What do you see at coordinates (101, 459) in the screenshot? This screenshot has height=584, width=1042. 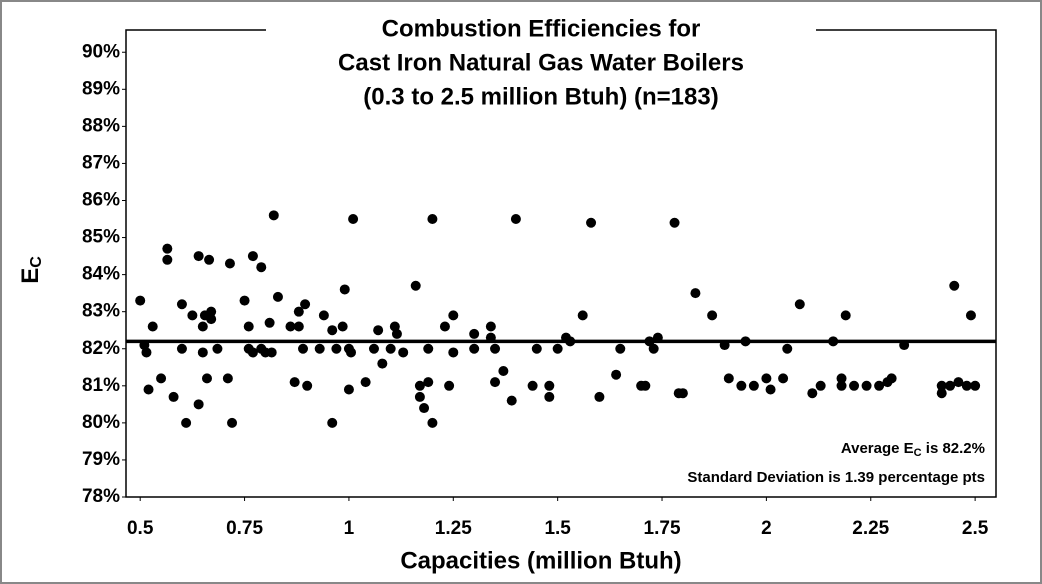 I see `y-tick-label: 79%` at bounding box center [101, 459].